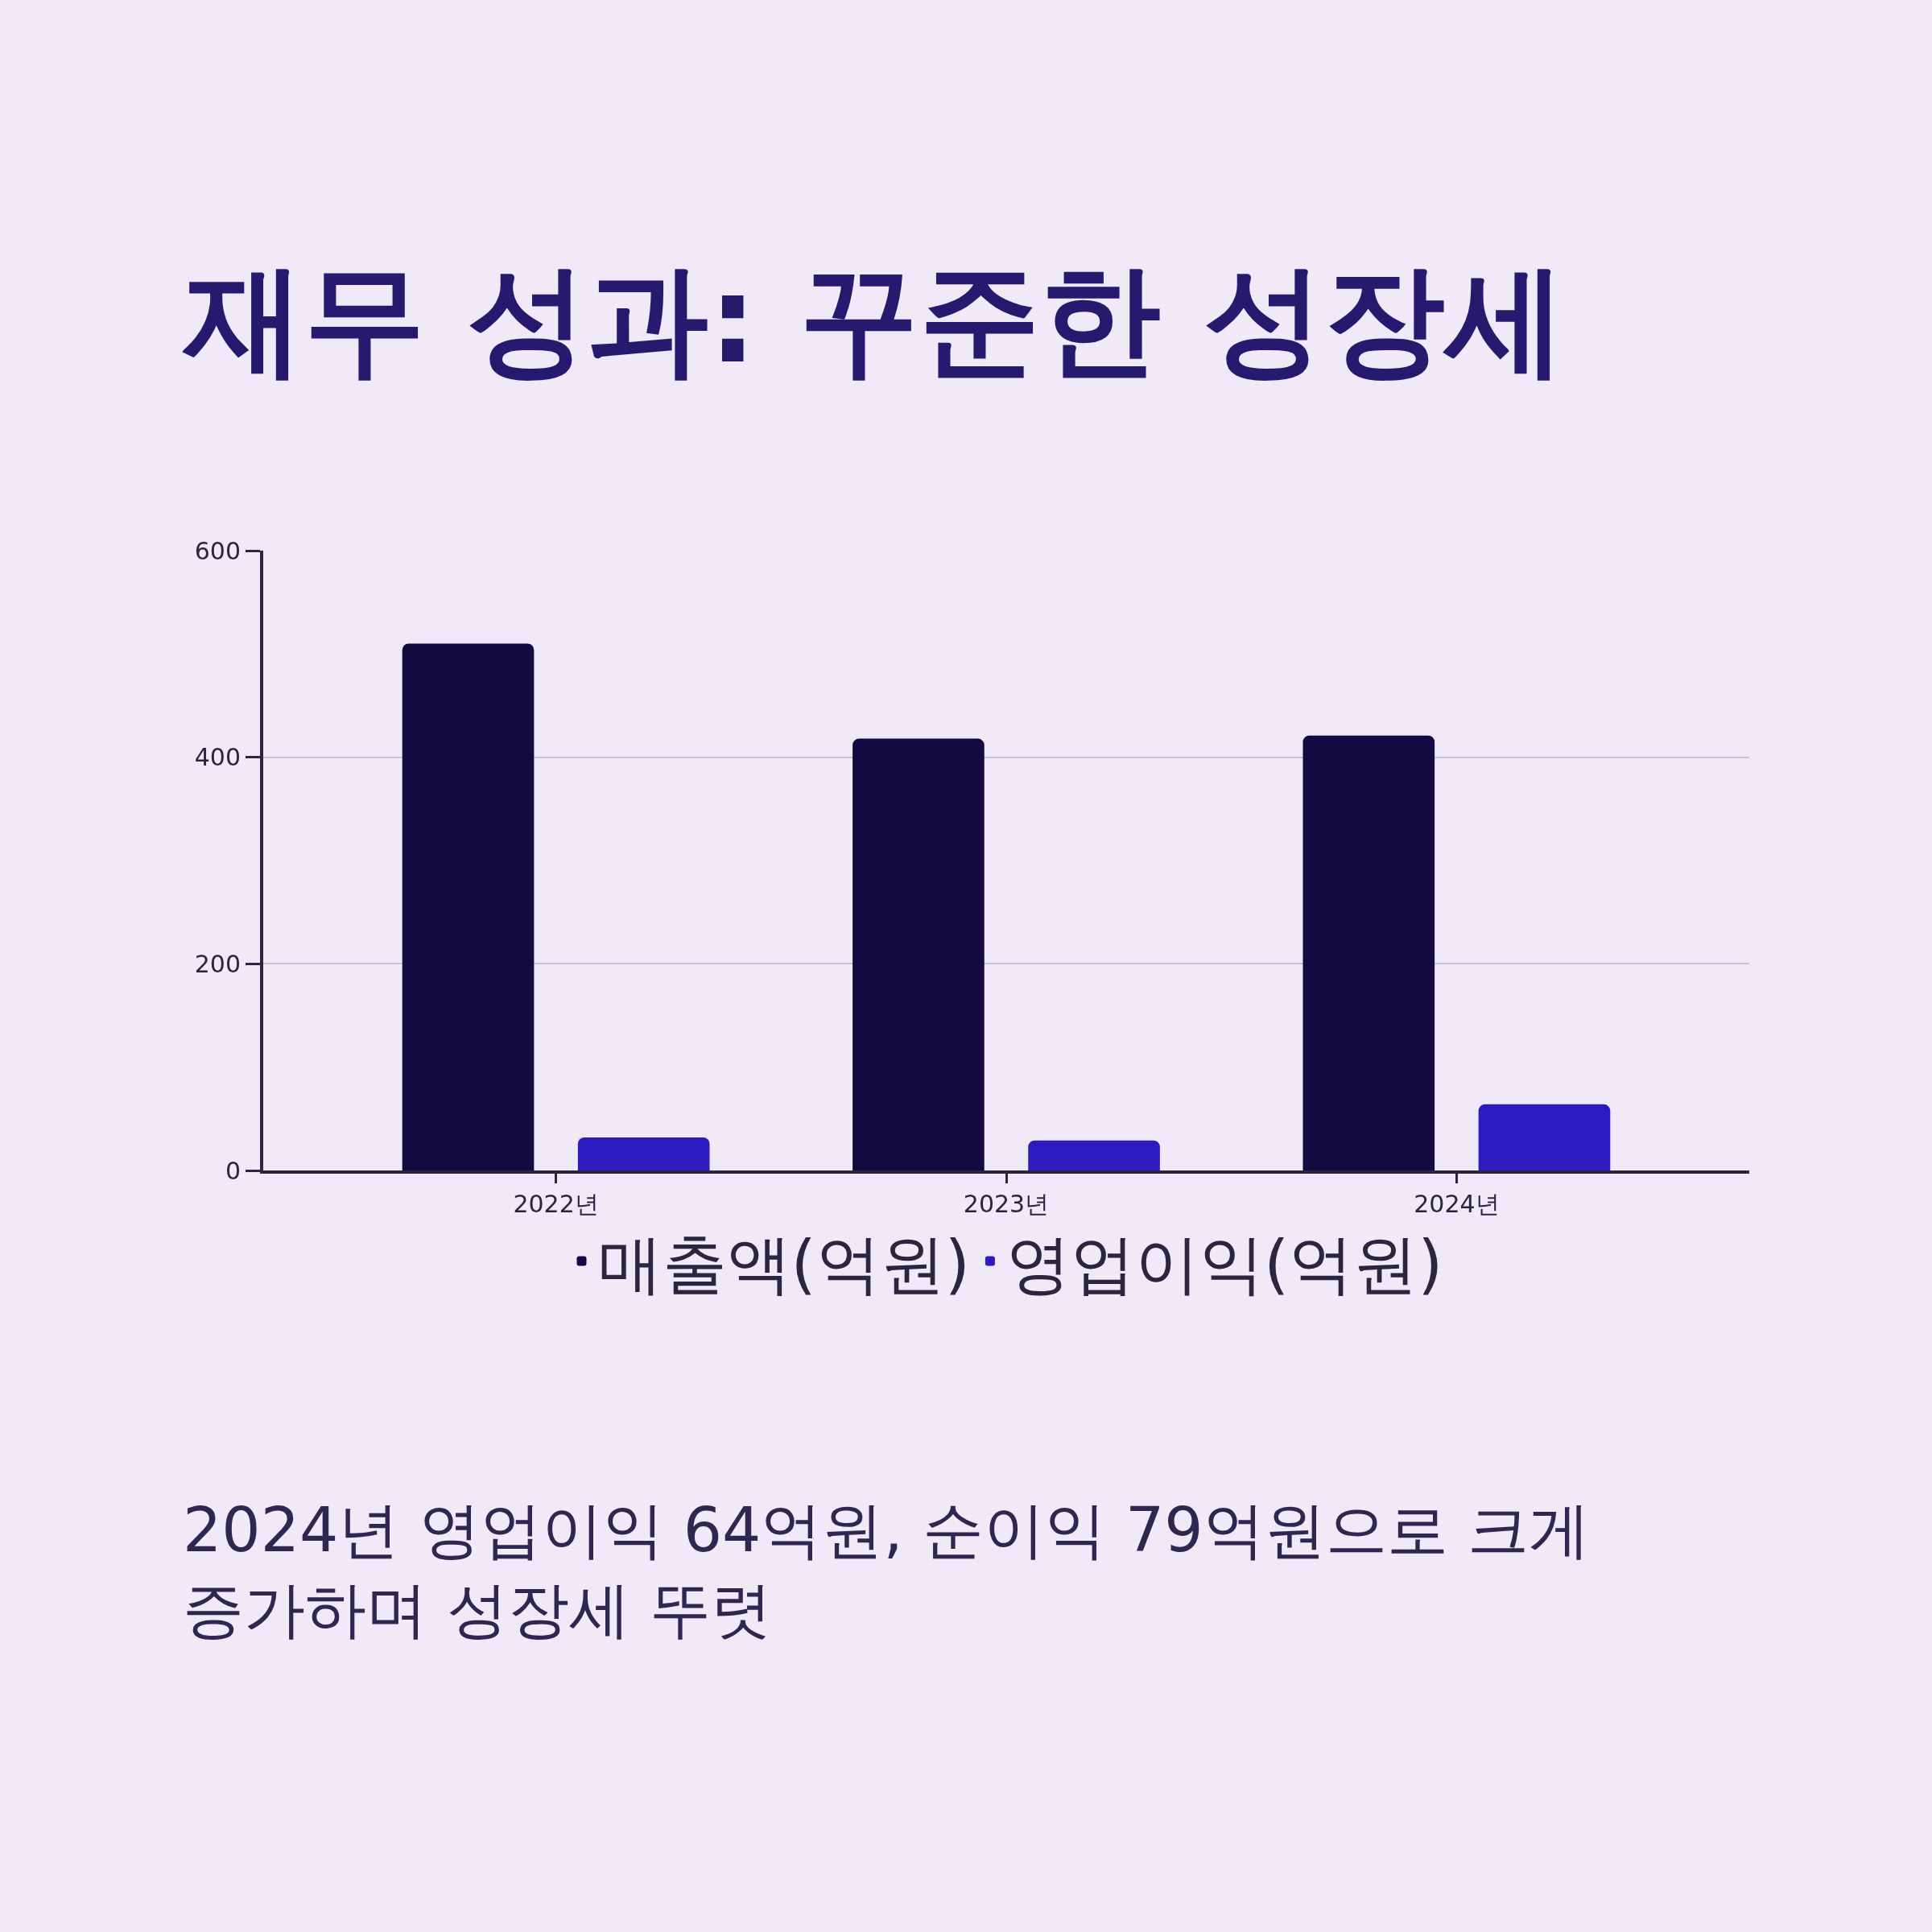 This screenshot has height=1932, width=1932. What do you see at coordinates (874, 319) in the screenshot?
I see `chart-title: 재무 성과: 꾸준한 성장세` at bounding box center [874, 319].